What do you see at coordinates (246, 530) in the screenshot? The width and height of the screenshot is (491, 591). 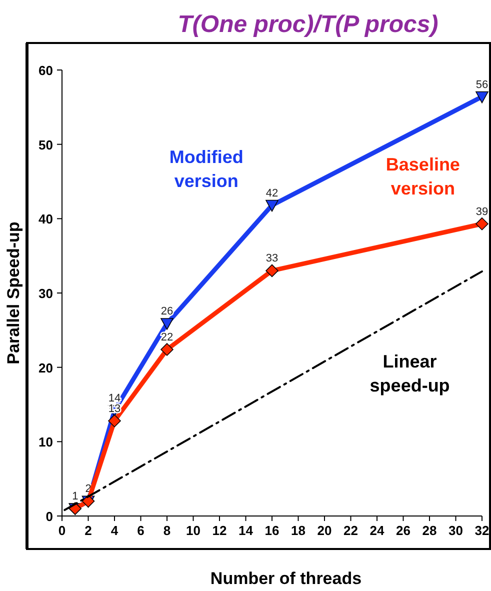 I see `x-tick-label: 14` at bounding box center [246, 530].